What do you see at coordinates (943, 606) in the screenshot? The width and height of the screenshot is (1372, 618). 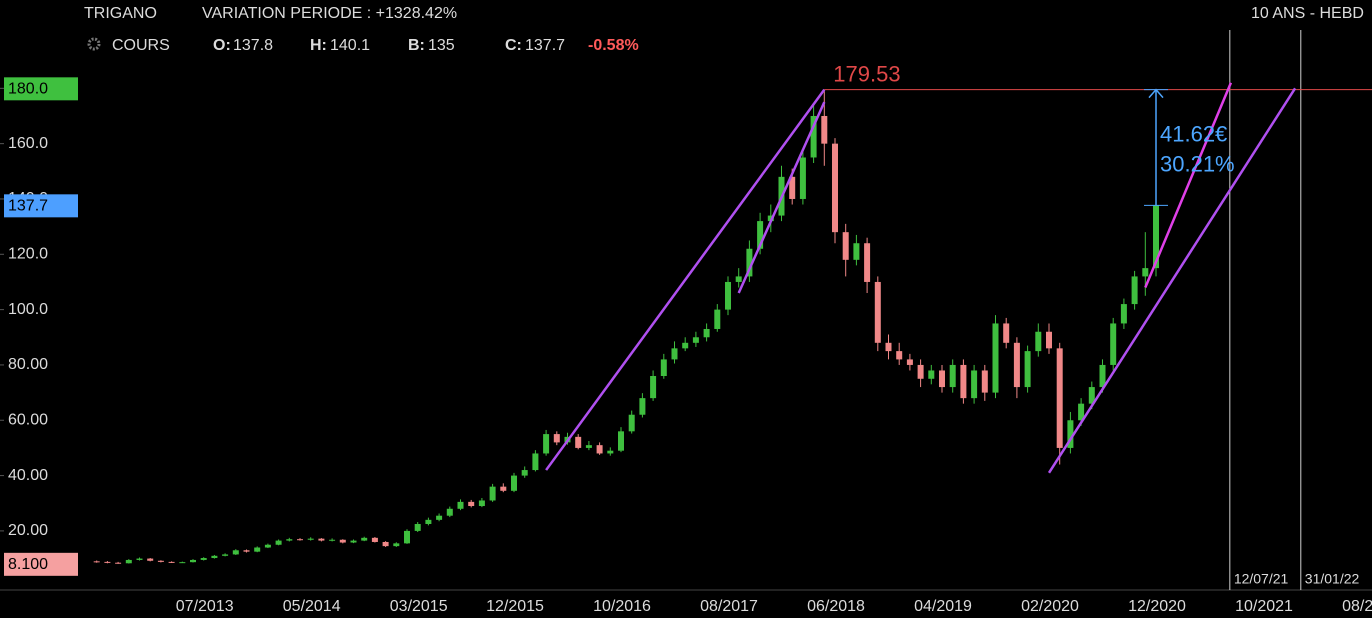 I see `x-tick-label: 04/2019` at bounding box center [943, 606].